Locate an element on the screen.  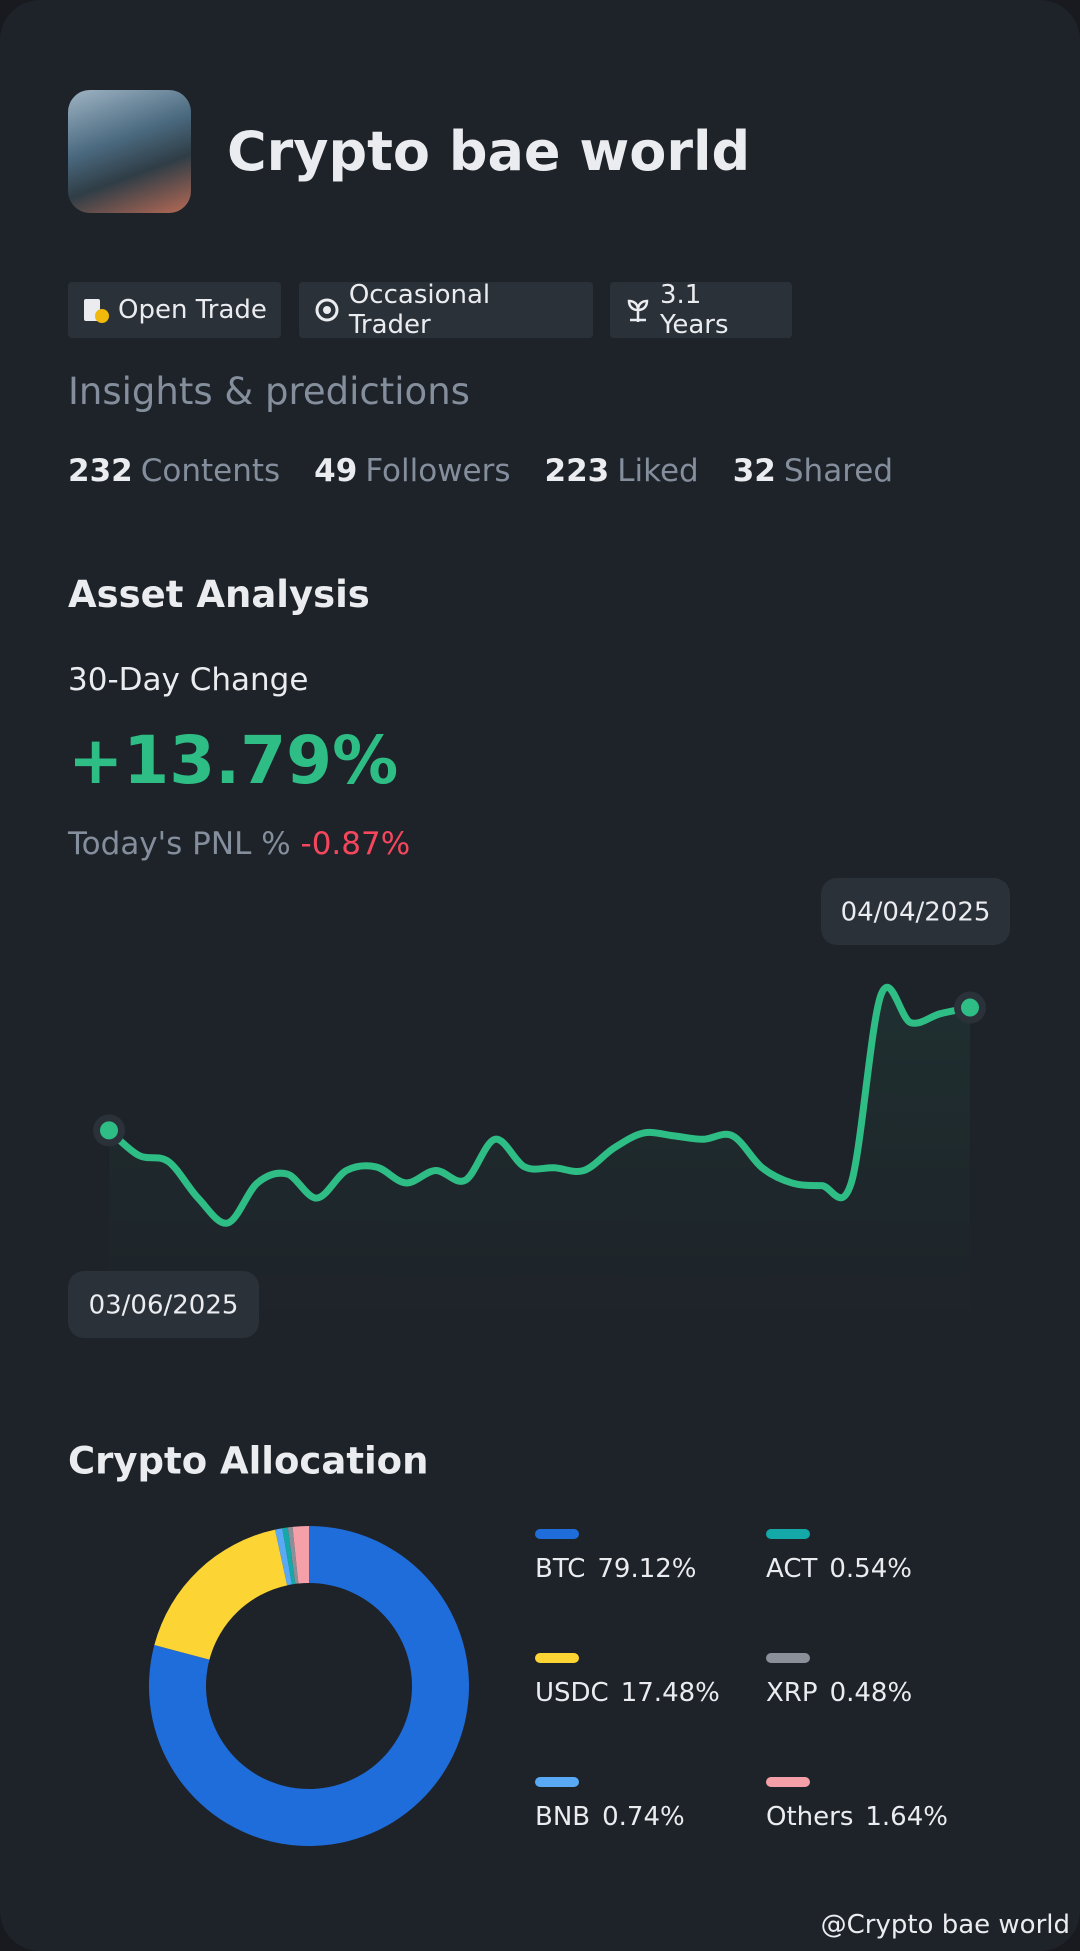
stat-label: Shared is located at coordinates (838, 471).